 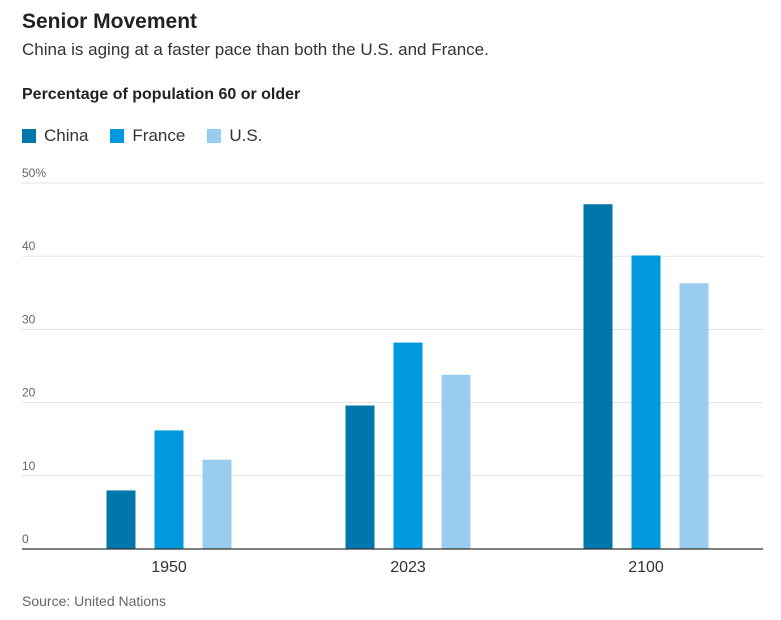 What do you see at coordinates (159, 135) in the screenshot?
I see `legend-label-france: France` at bounding box center [159, 135].